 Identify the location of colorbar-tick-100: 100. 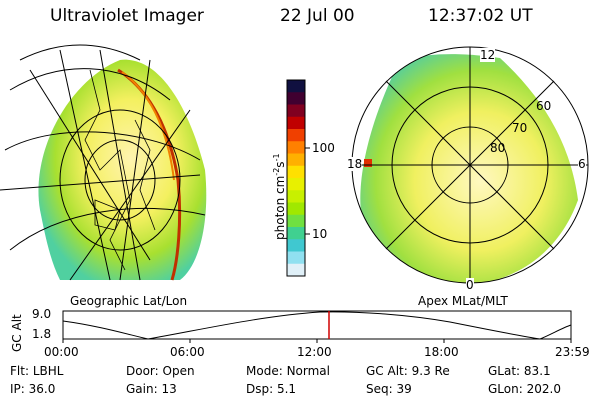
(323, 148).